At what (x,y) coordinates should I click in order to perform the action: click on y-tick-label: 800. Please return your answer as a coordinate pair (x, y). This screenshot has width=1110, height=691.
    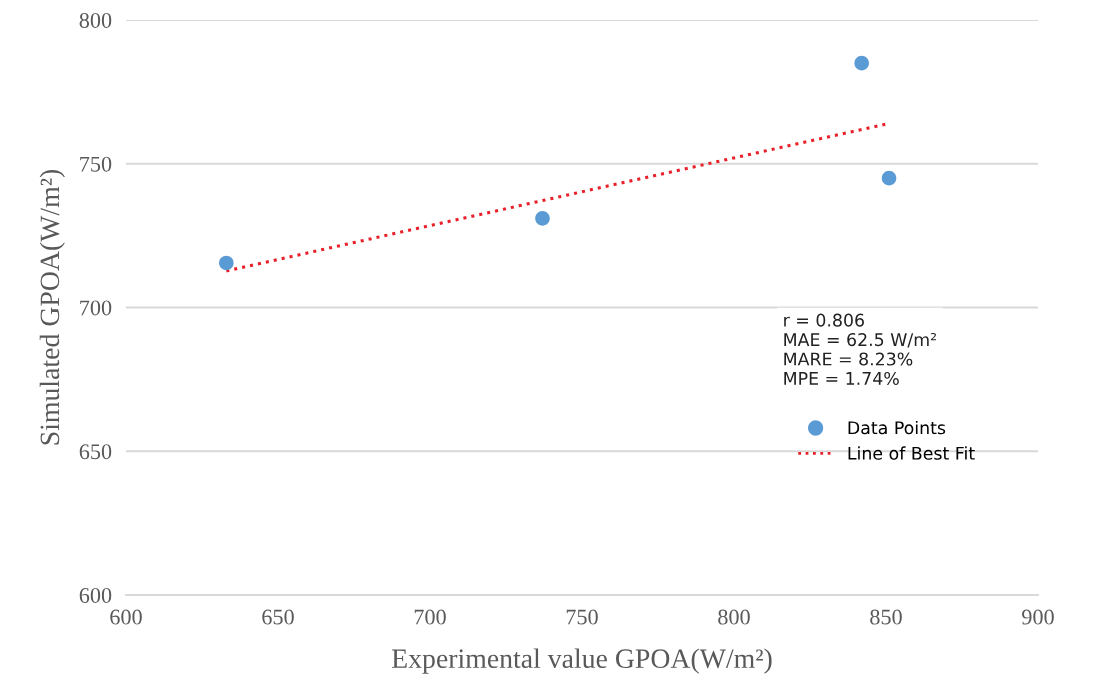
    Looking at the image, I should click on (95, 20).